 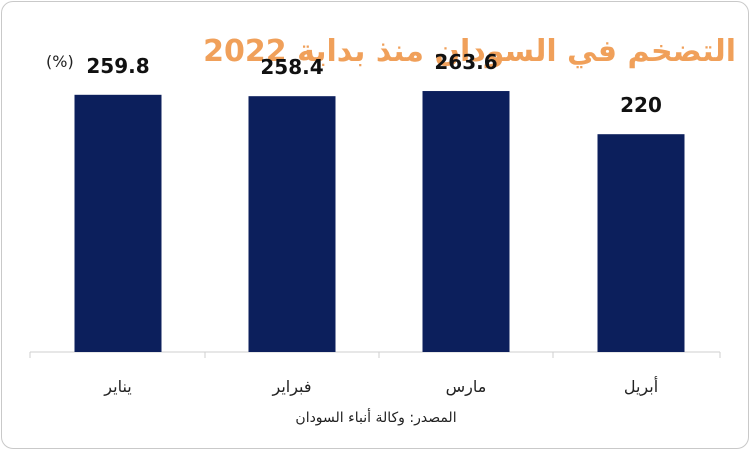 What do you see at coordinates (376, 418) in the screenshot?
I see `source-note: المصدر: وكالة أنباء السودان` at bounding box center [376, 418].